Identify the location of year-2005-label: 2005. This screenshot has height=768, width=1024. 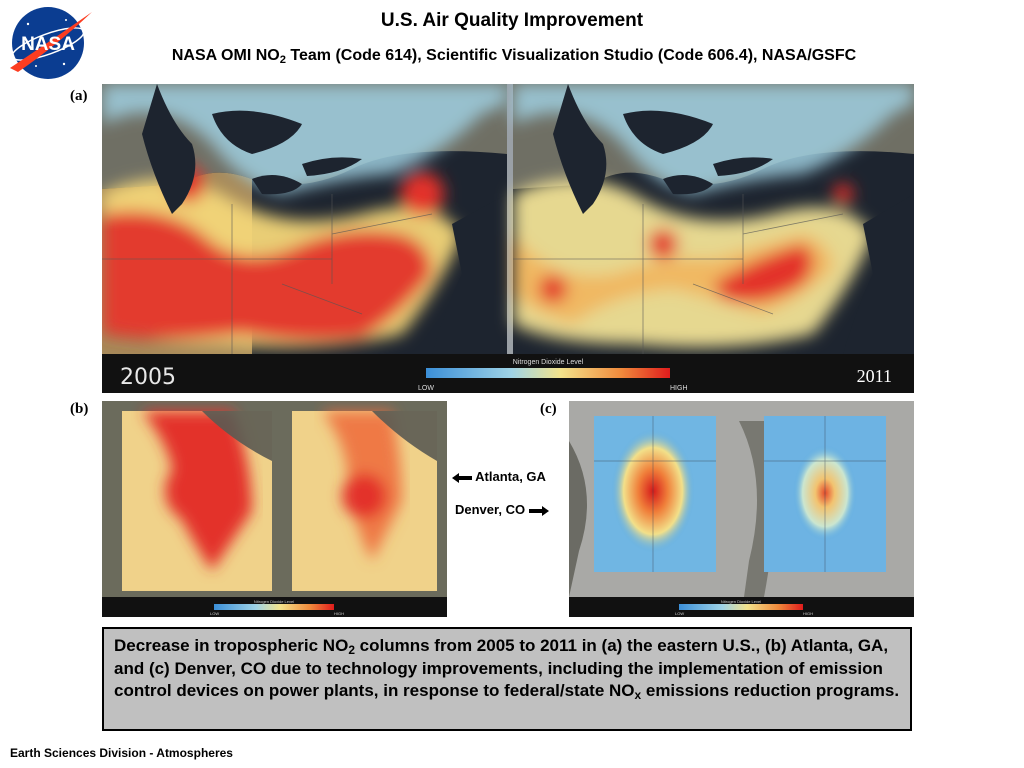
(148, 377).